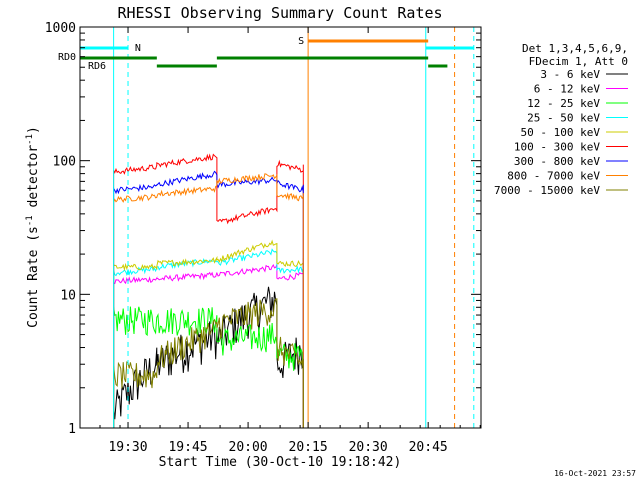 This screenshot has height=480, width=640. What do you see at coordinates (570, 74) in the screenshot?
I see `legend-label-3-6-kev: 3 - 6 keV` at bounding box center [570, 74].